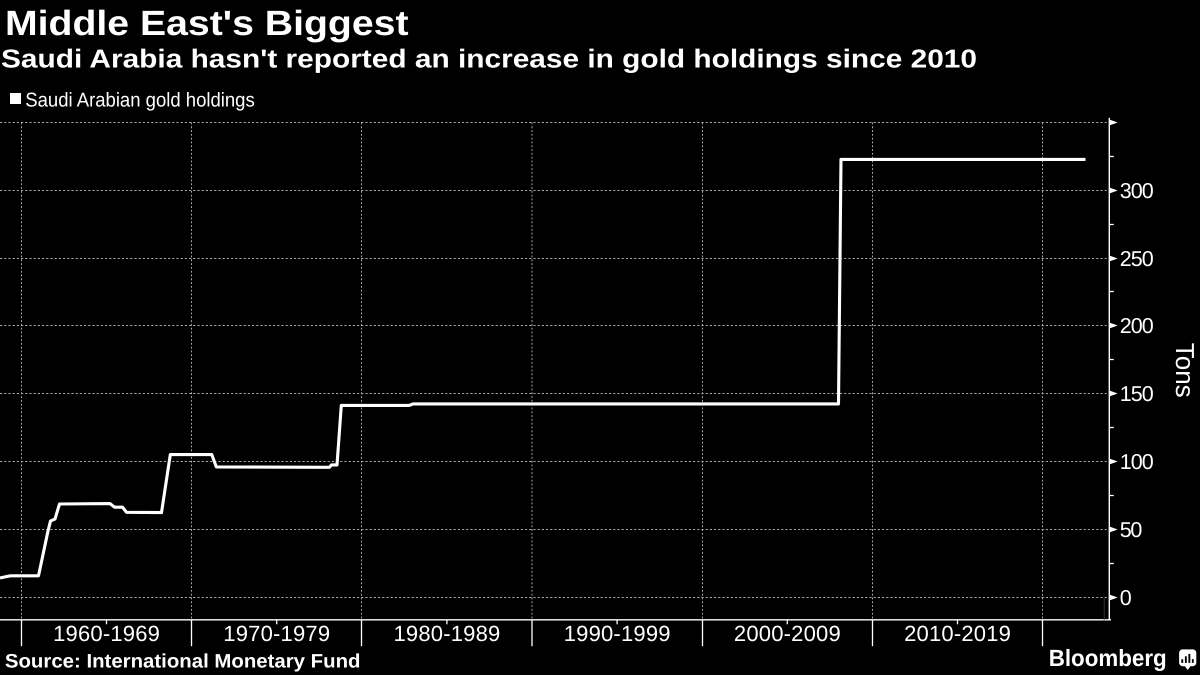 The height and width of the screenshot is (675, 1200). Describe the element at coordinates (1137, 394) in the screenshot. I see `svg-text: 150` at that location.